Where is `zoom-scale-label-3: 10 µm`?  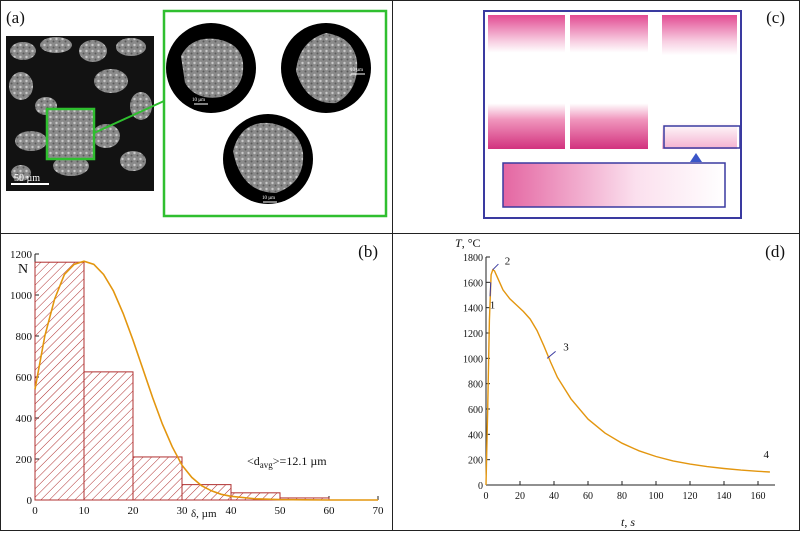 zoom-scale-label-3: 10 µm is located at coordinates (268, 198).